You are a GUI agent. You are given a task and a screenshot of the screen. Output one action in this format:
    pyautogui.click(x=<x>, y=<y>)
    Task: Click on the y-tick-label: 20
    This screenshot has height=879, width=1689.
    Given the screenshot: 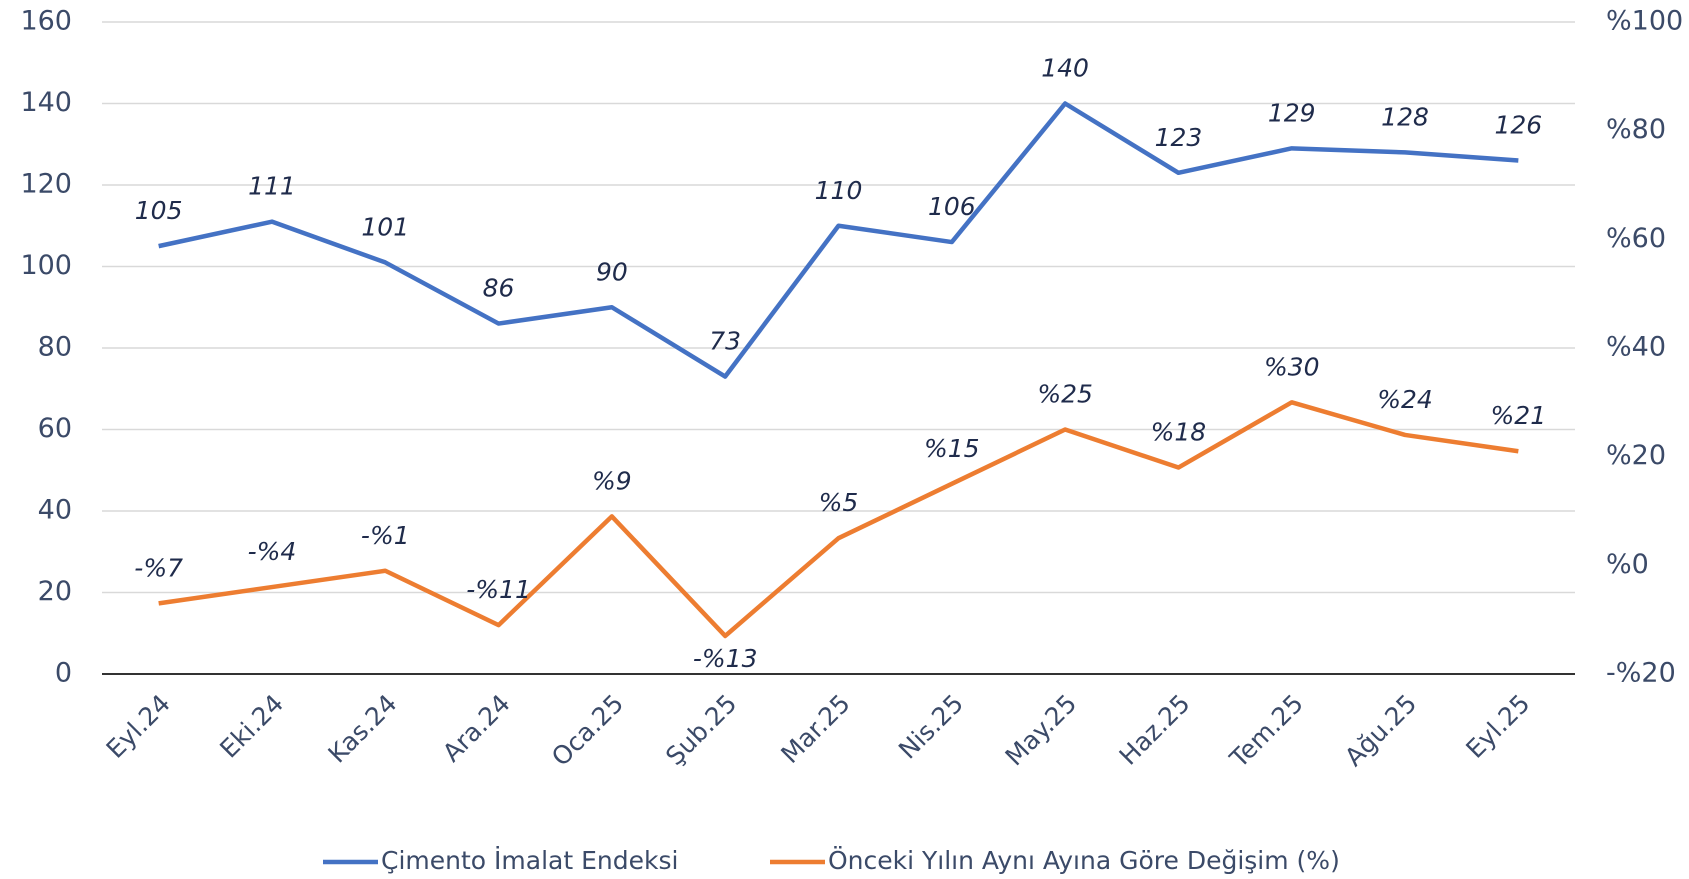 What is the action you would take?
    pyautogui.click(x=55, y=591)
    